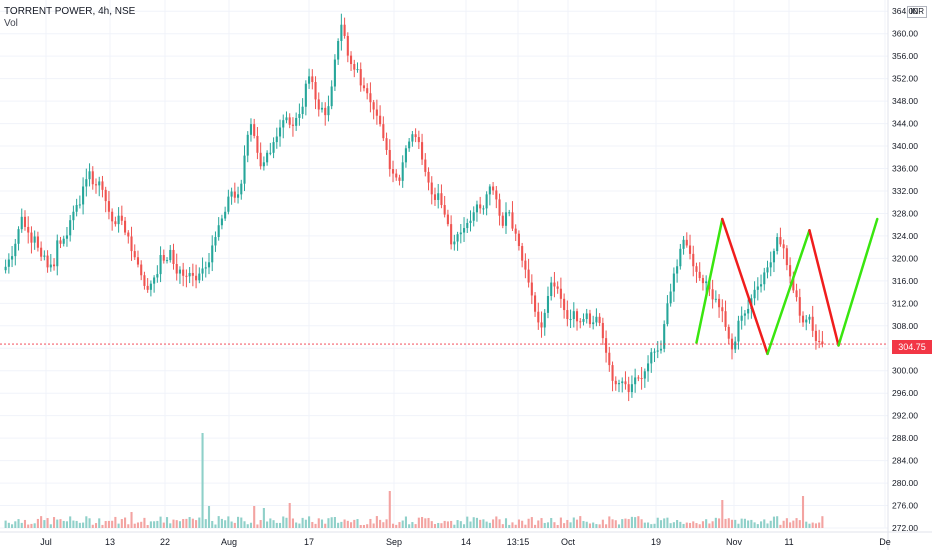 This screenshot has height=550, width=932. Describe the element at coordinates (905, 79) in the screenshot. I see `price-tick-label: 352.00` at that location.